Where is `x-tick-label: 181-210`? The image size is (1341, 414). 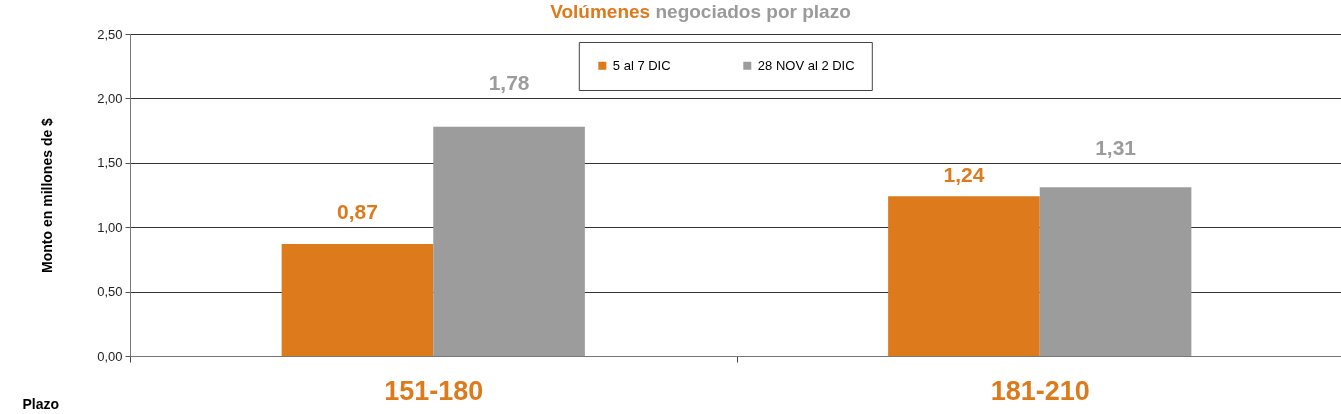
x-tick-label: 181-210 is located at coordinates (1040, 390).